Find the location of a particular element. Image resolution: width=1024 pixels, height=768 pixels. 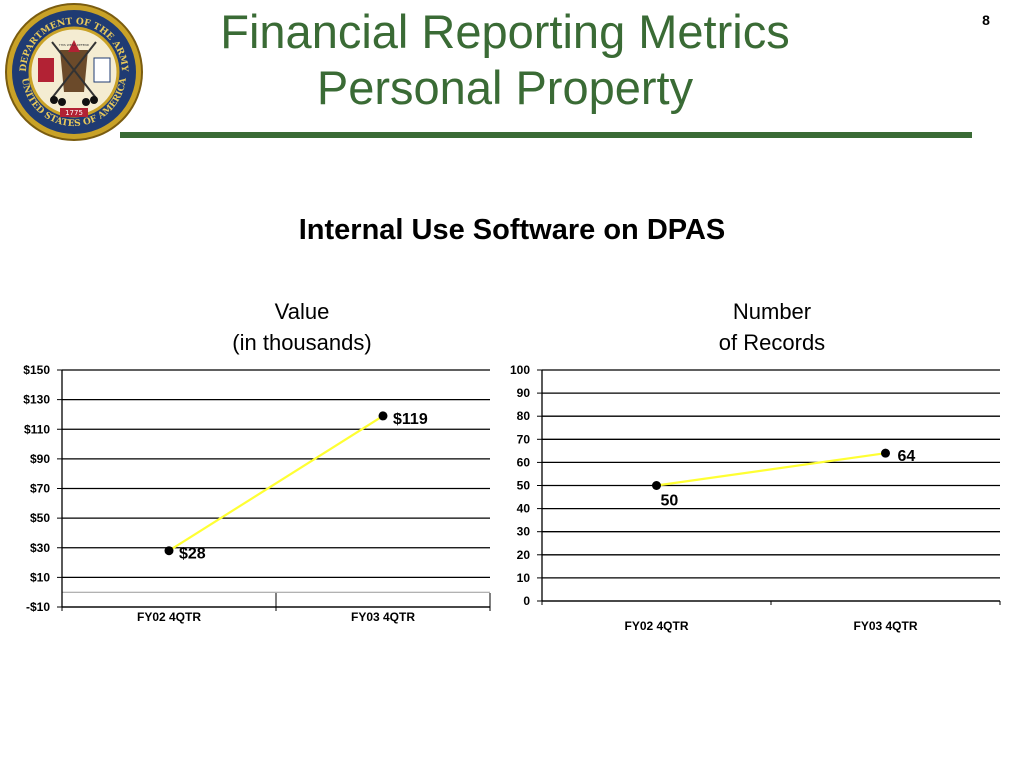

value-data-label: $119 is located at coordinates (410, 419).